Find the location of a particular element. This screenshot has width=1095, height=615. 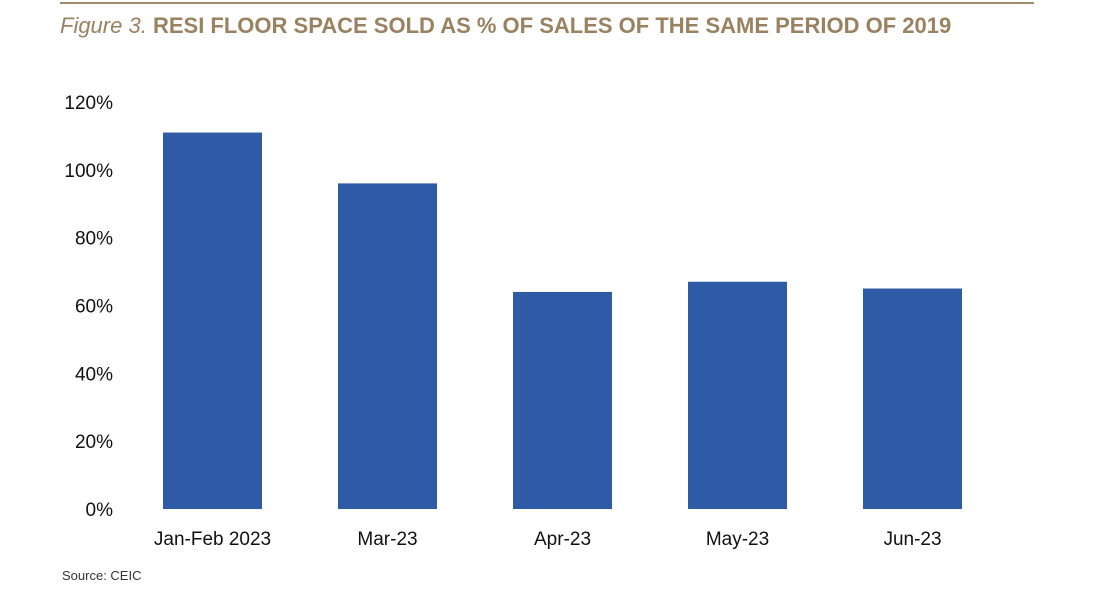

x-tick-label: Mar-23 is located at coordinates (387, 539).